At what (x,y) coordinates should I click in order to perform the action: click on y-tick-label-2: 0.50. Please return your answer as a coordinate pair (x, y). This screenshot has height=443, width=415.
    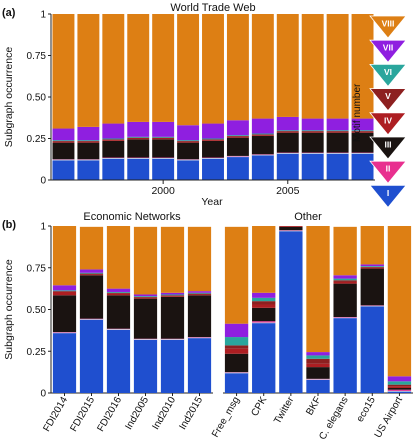
    Looking at the image, I should click on (37, 98).